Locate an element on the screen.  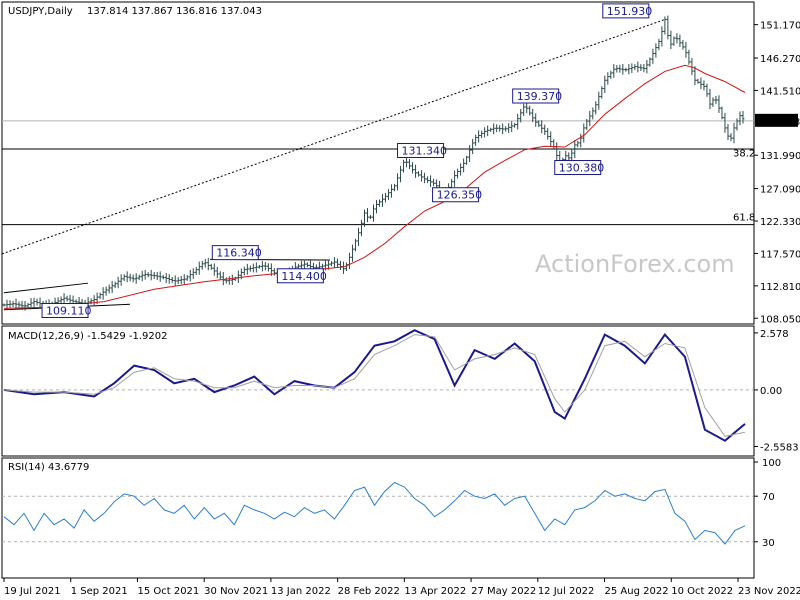
price-title: USDJPY,Daily is located at coordinates (40, 11).